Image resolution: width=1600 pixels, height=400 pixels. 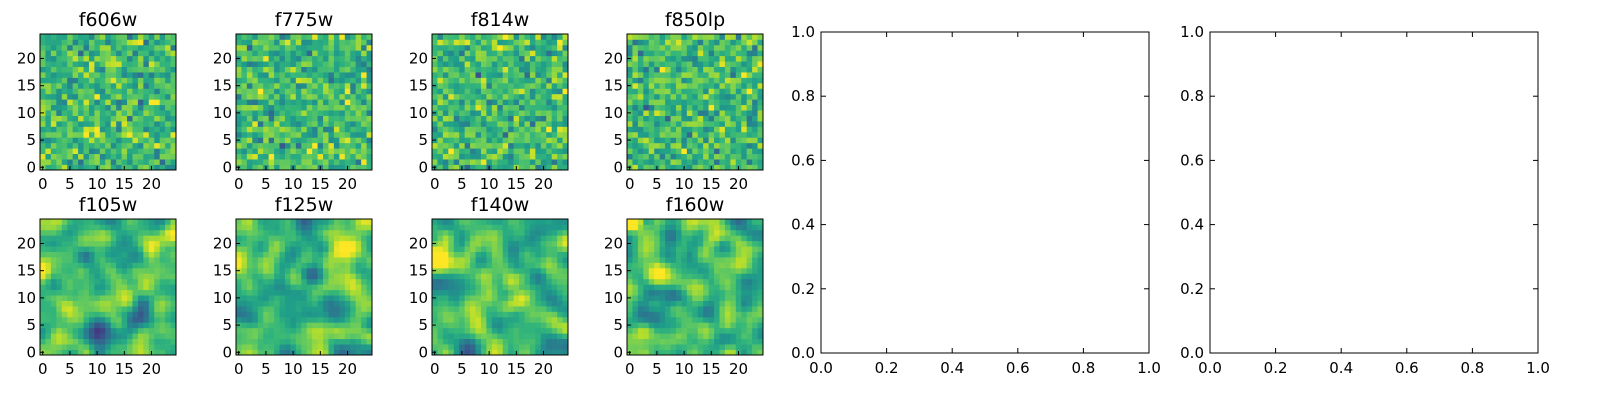 What do you see at coordinates (418, 113) in the screenshot?
I see `y-tick-label: 10` at bounding box center [418, 113].